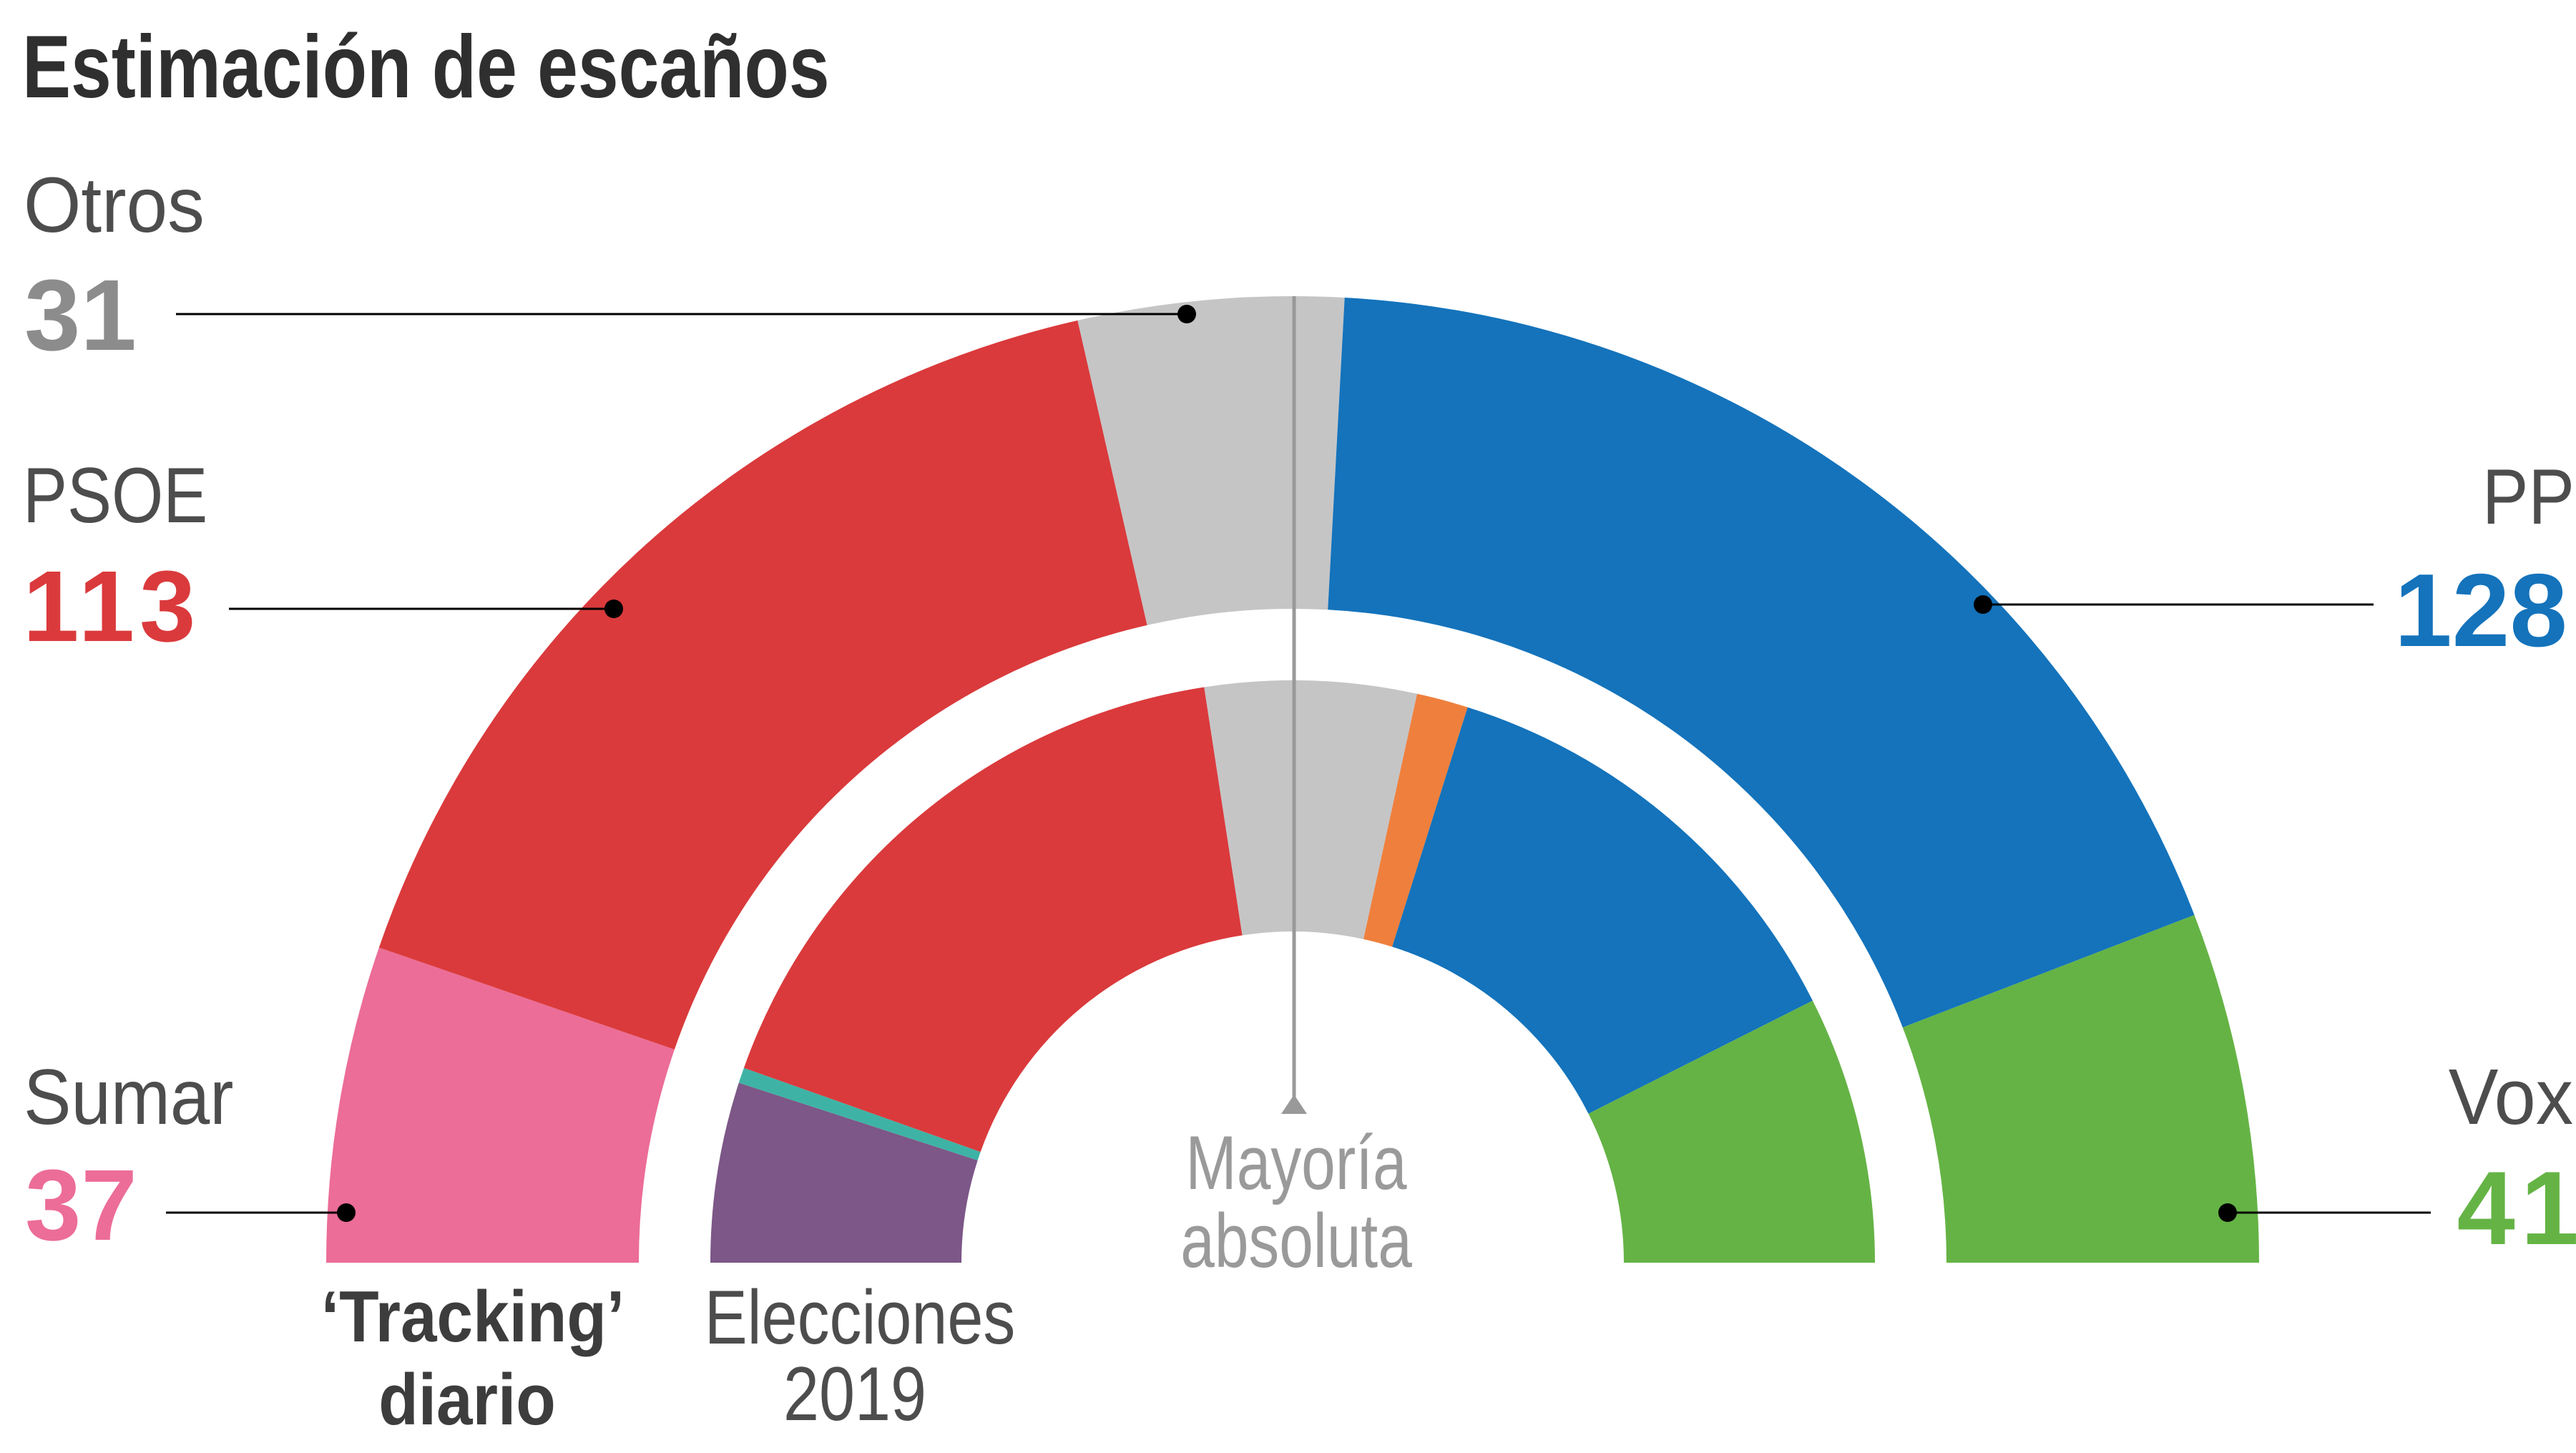  I want to click on svg-text: 41, so click(2516, 1208).